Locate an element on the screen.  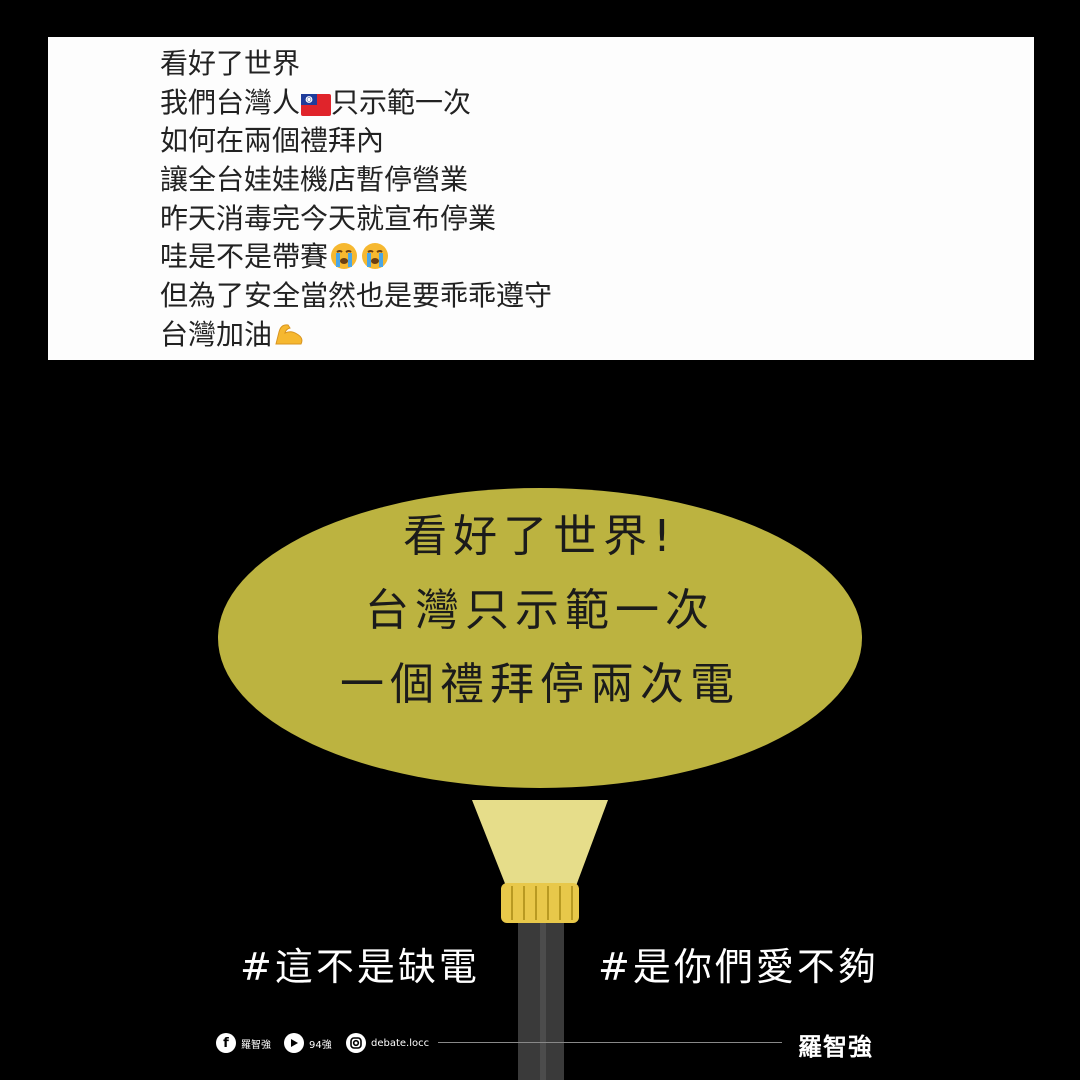
hashtag-right: #是你們愛不夠 is located at coordinates (738, 967).